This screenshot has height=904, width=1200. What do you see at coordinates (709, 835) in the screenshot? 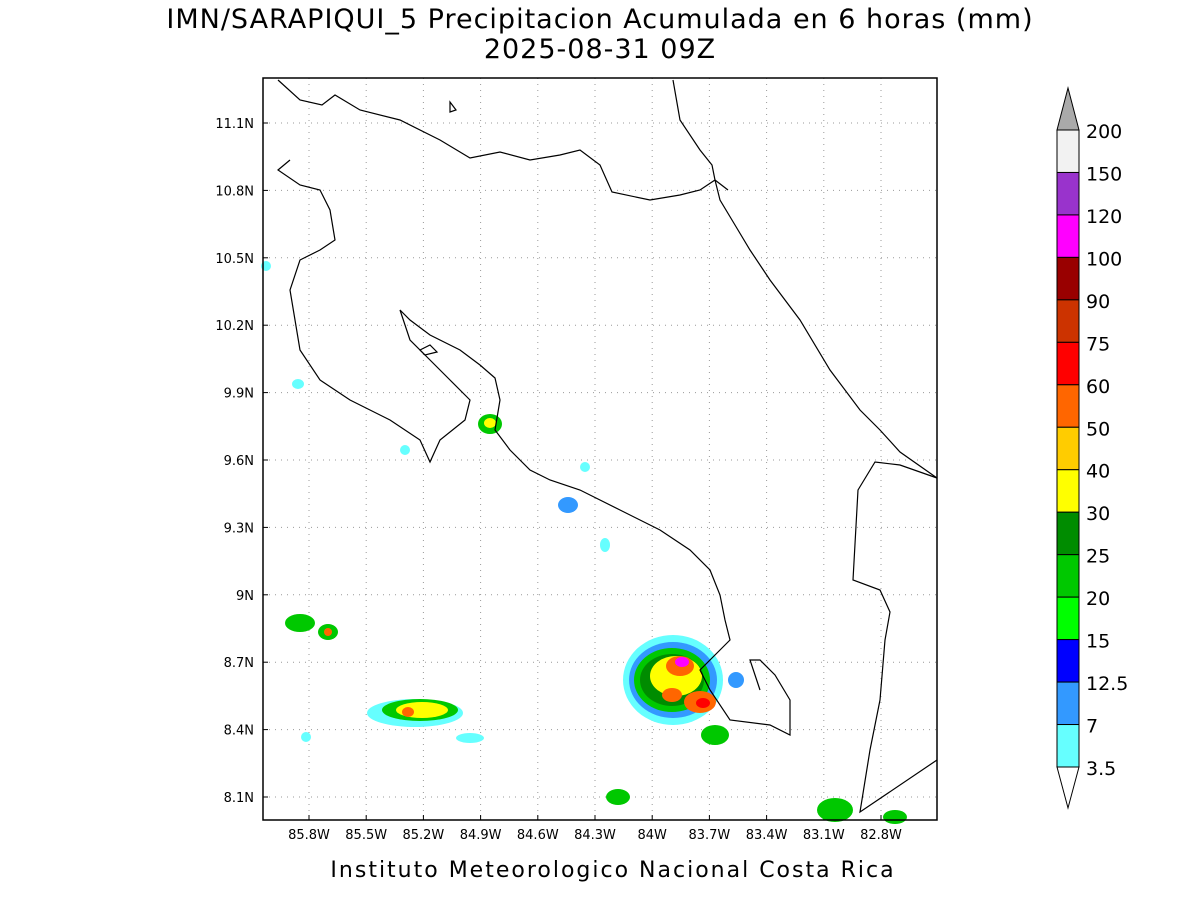
I see `lon-label: 83.7W` at bounding box center [709, 835].